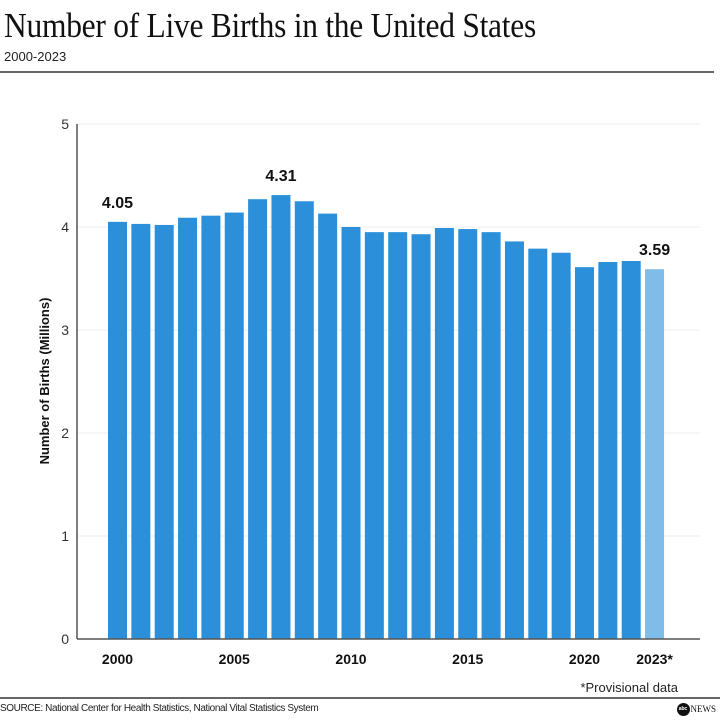 The width and height of the screenshot is (720, 720). What do you see at coordinates (608, 450) in the screenshot?
I see `bar-2021` at bounding box center [608, 450].